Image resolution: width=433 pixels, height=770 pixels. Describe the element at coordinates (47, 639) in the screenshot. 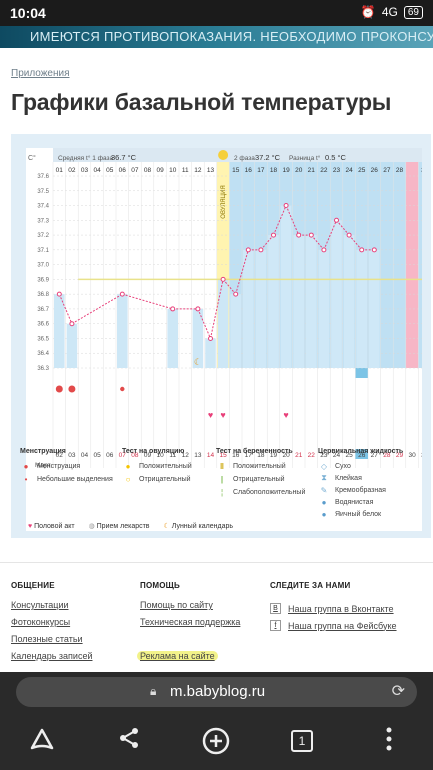

I see `footer-link-articles: Полезные статьи` at that location.